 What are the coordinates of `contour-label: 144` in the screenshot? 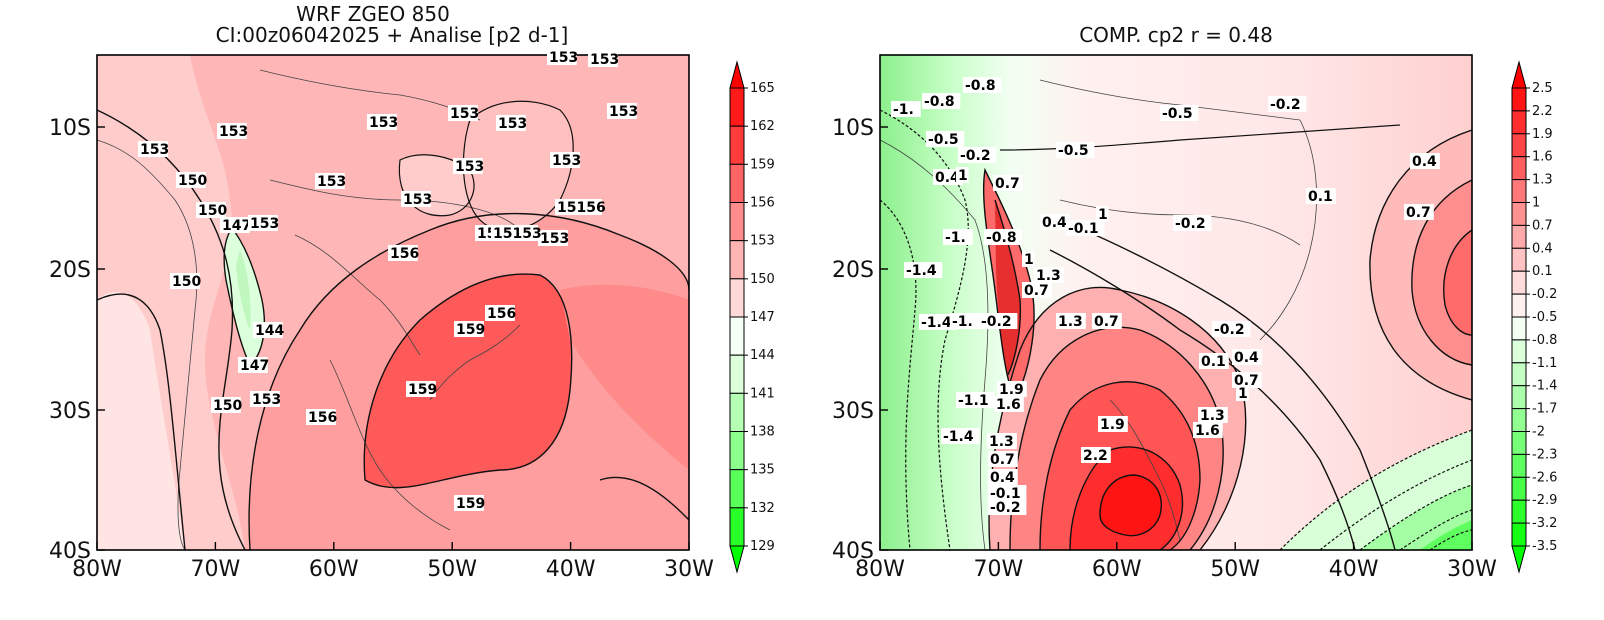 It's located at (269, 331).